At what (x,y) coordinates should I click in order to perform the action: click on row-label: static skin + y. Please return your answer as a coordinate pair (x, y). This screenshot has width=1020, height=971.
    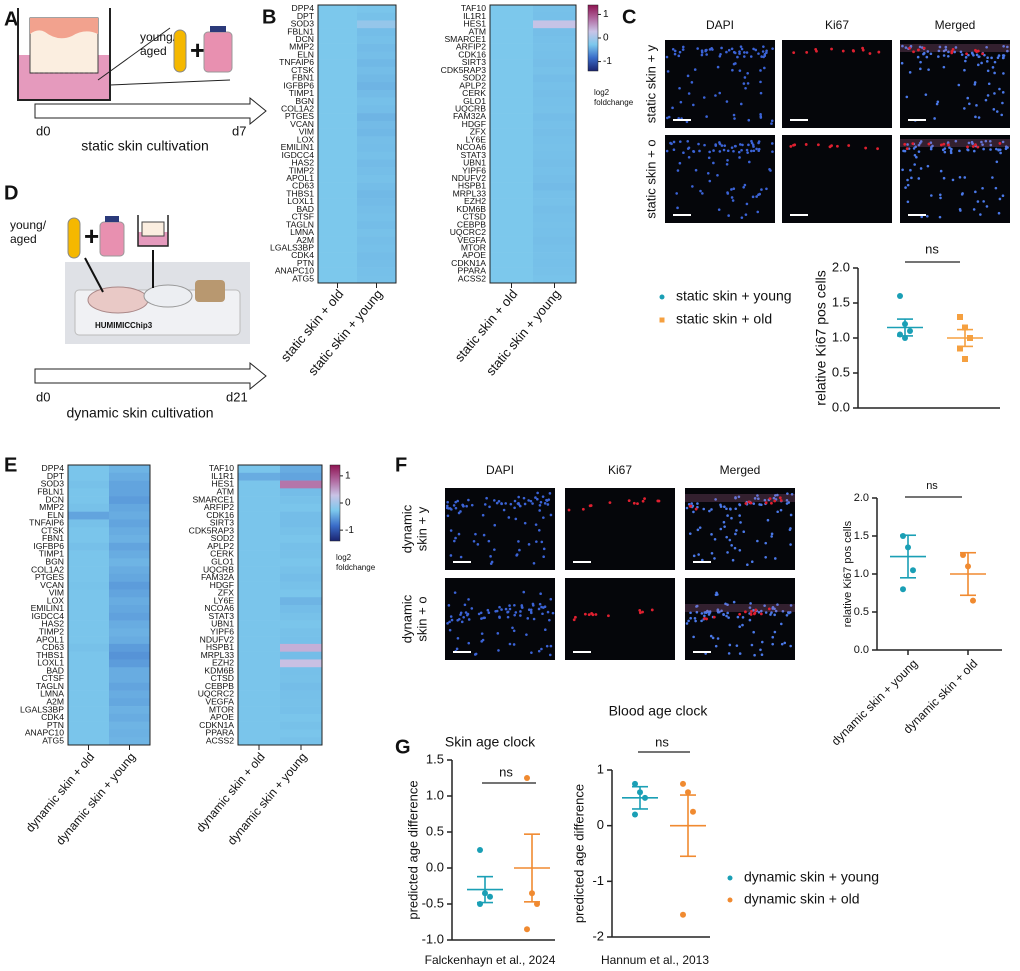
    Looking at the image, I should click on (650, 83).